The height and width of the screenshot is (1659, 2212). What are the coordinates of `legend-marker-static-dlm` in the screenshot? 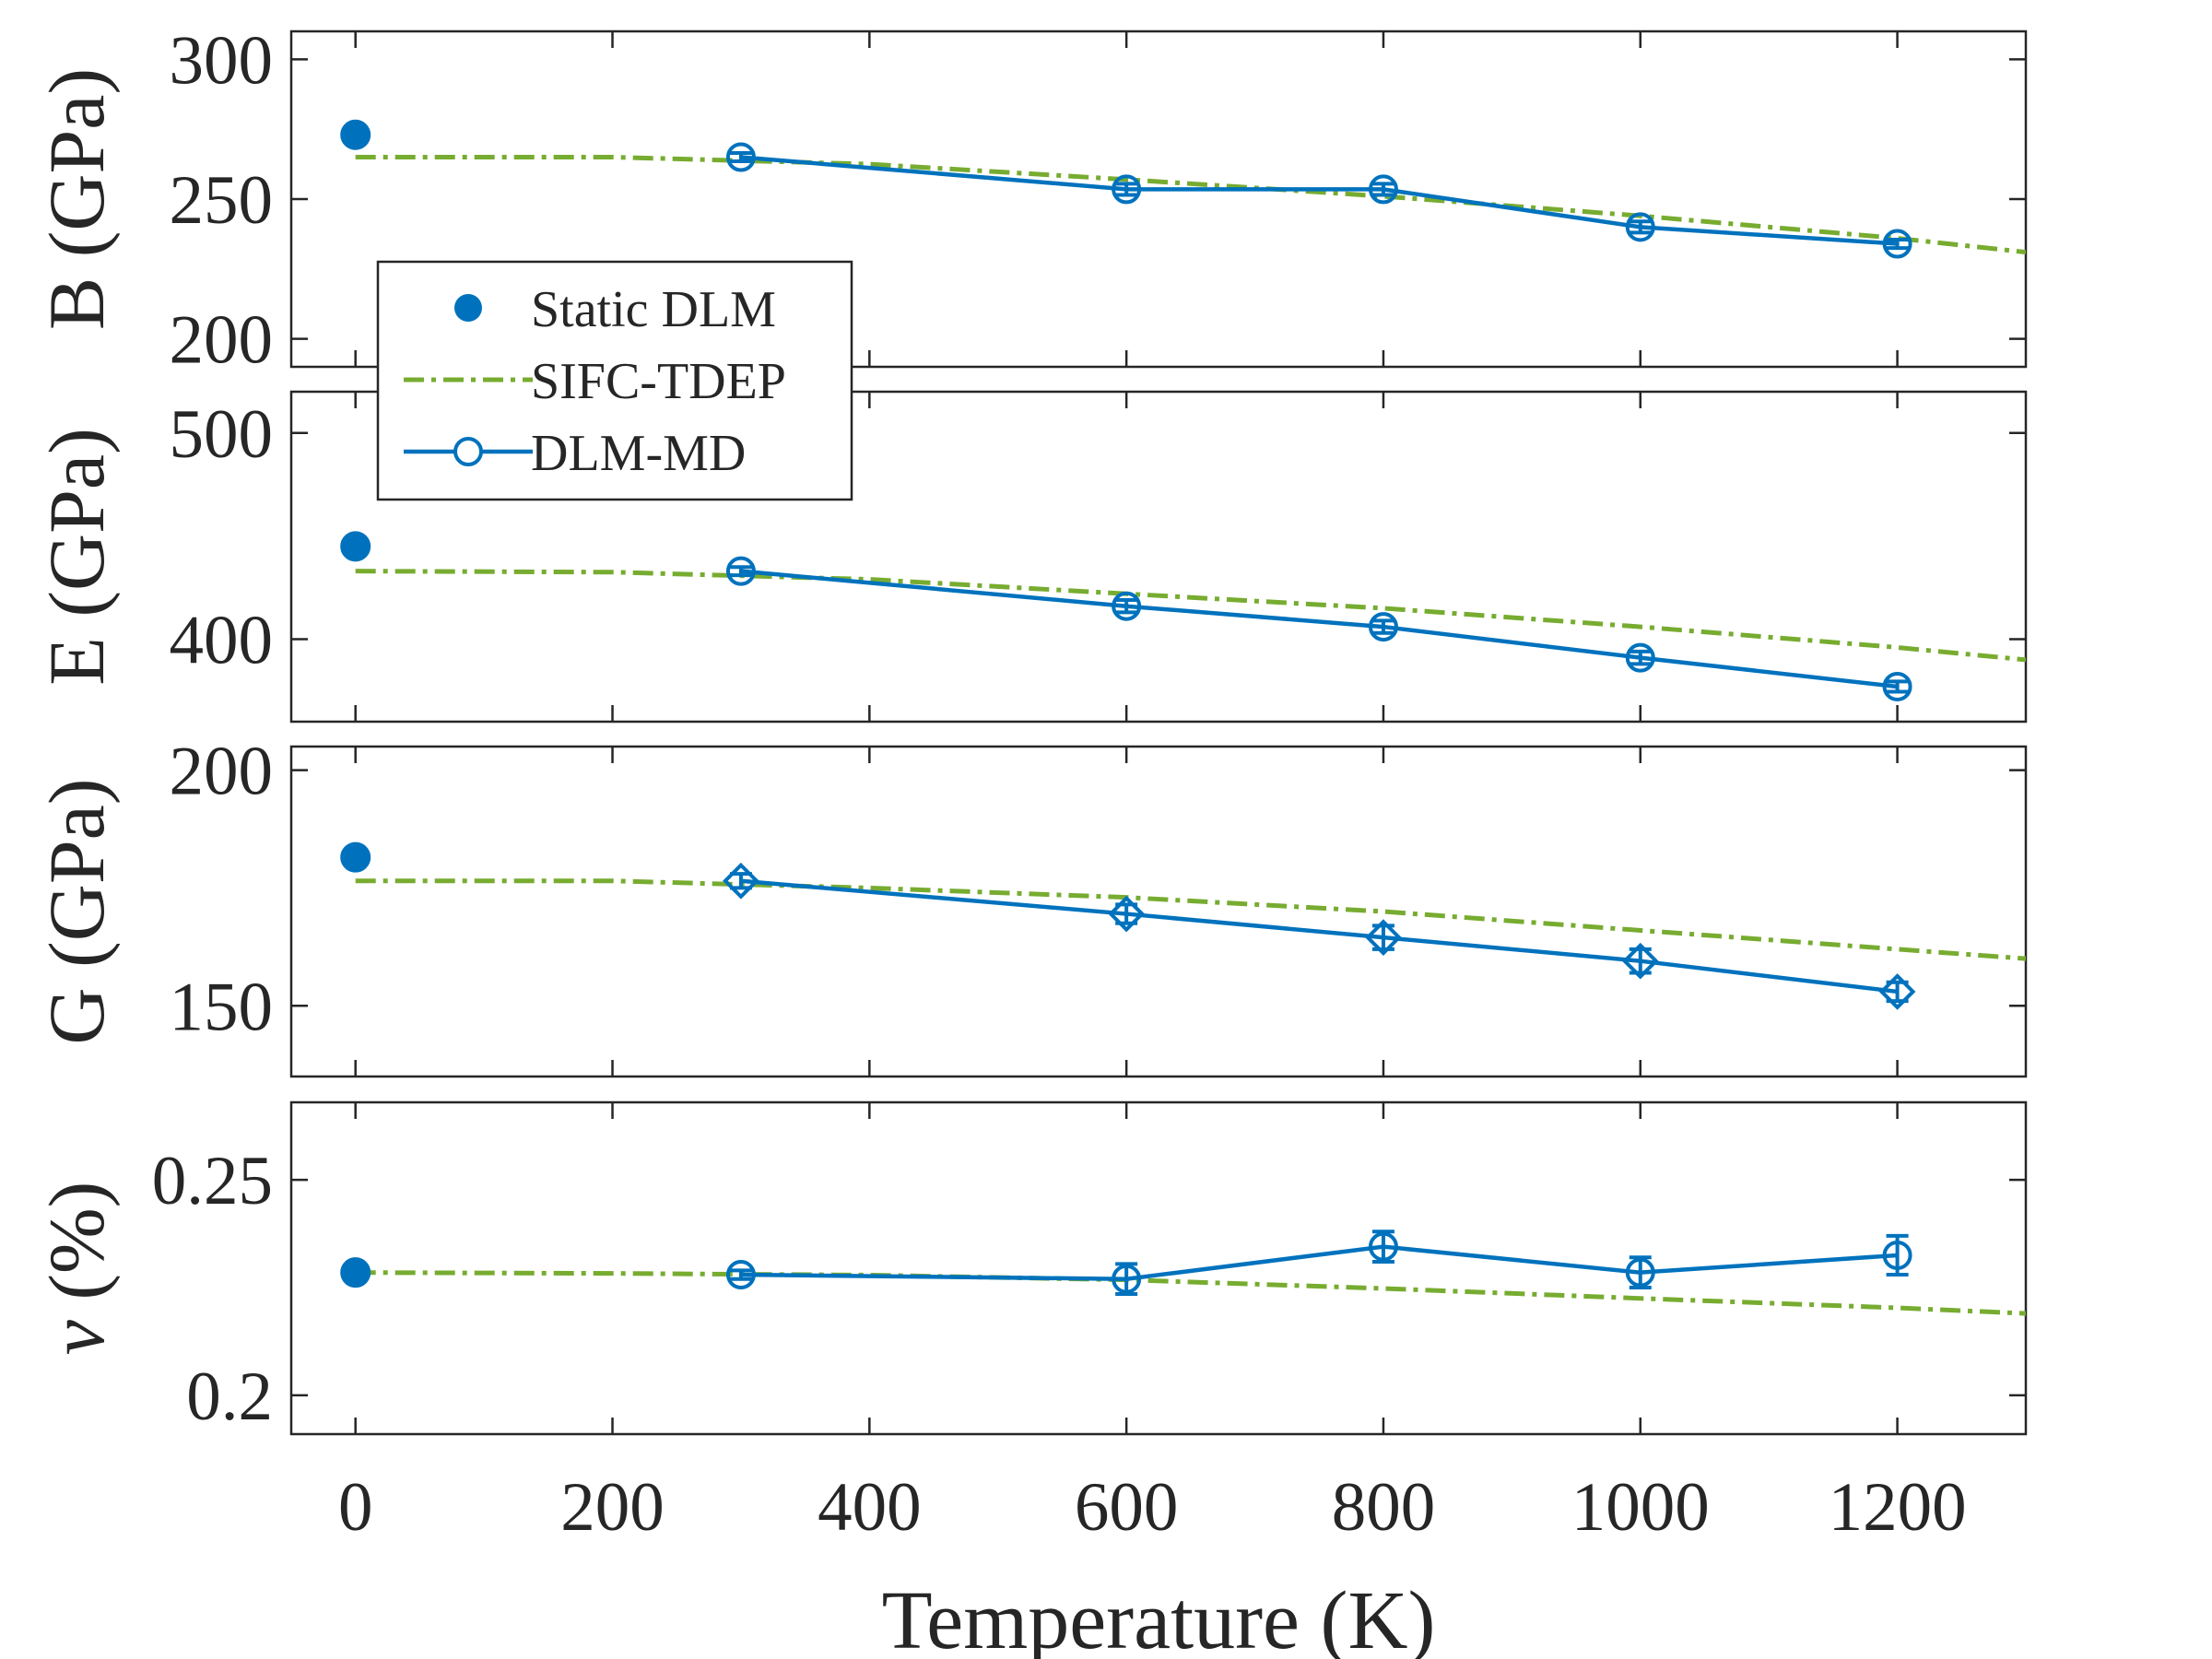 It's located at (468, 308).